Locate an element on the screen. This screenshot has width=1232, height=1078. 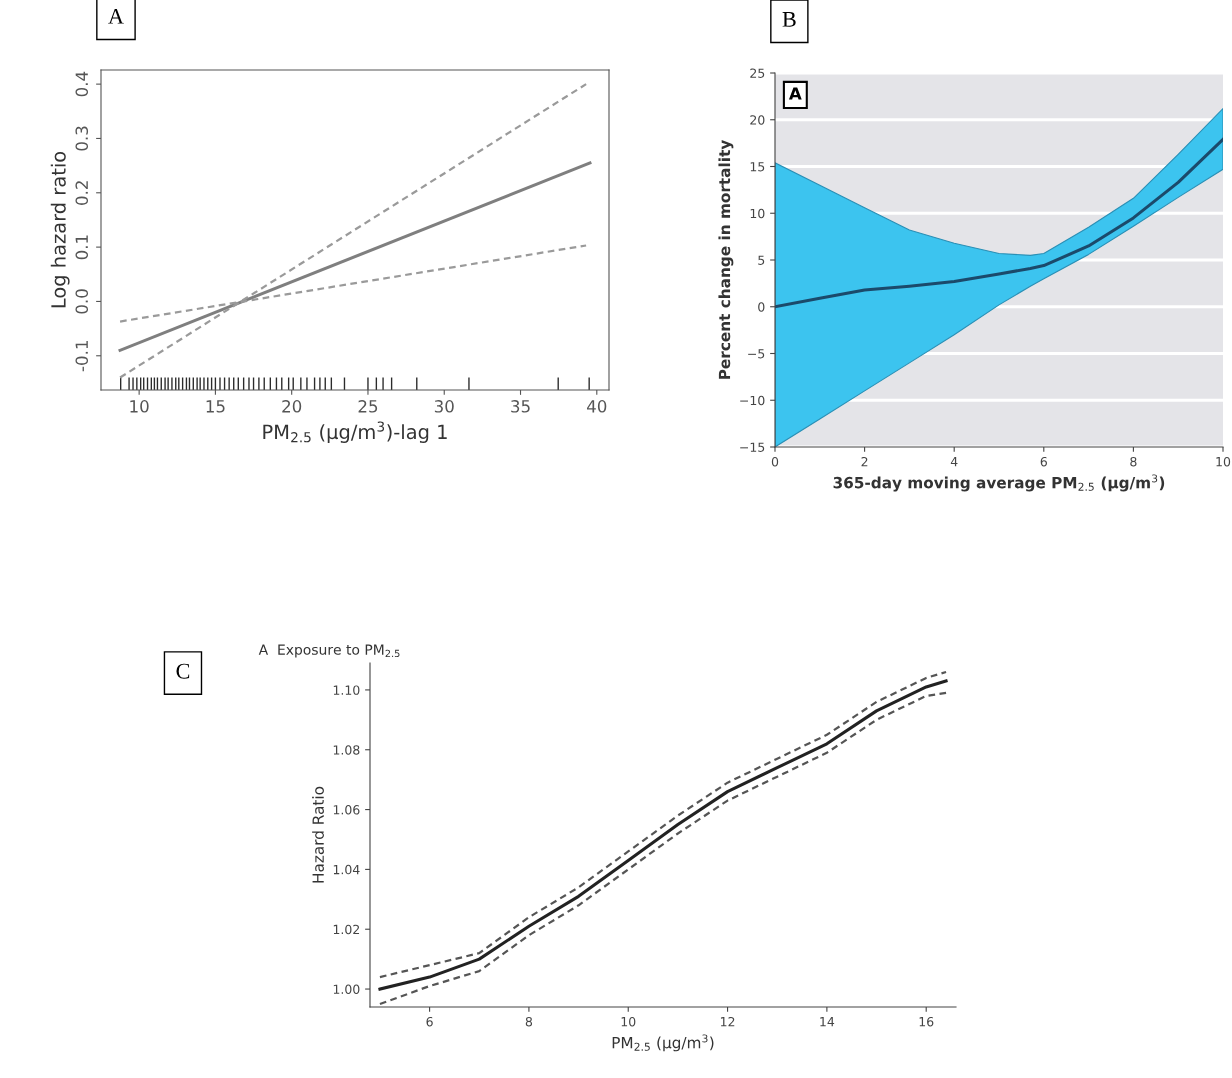
y-tick-label: 1.00 is located at coordinates (346, 989).